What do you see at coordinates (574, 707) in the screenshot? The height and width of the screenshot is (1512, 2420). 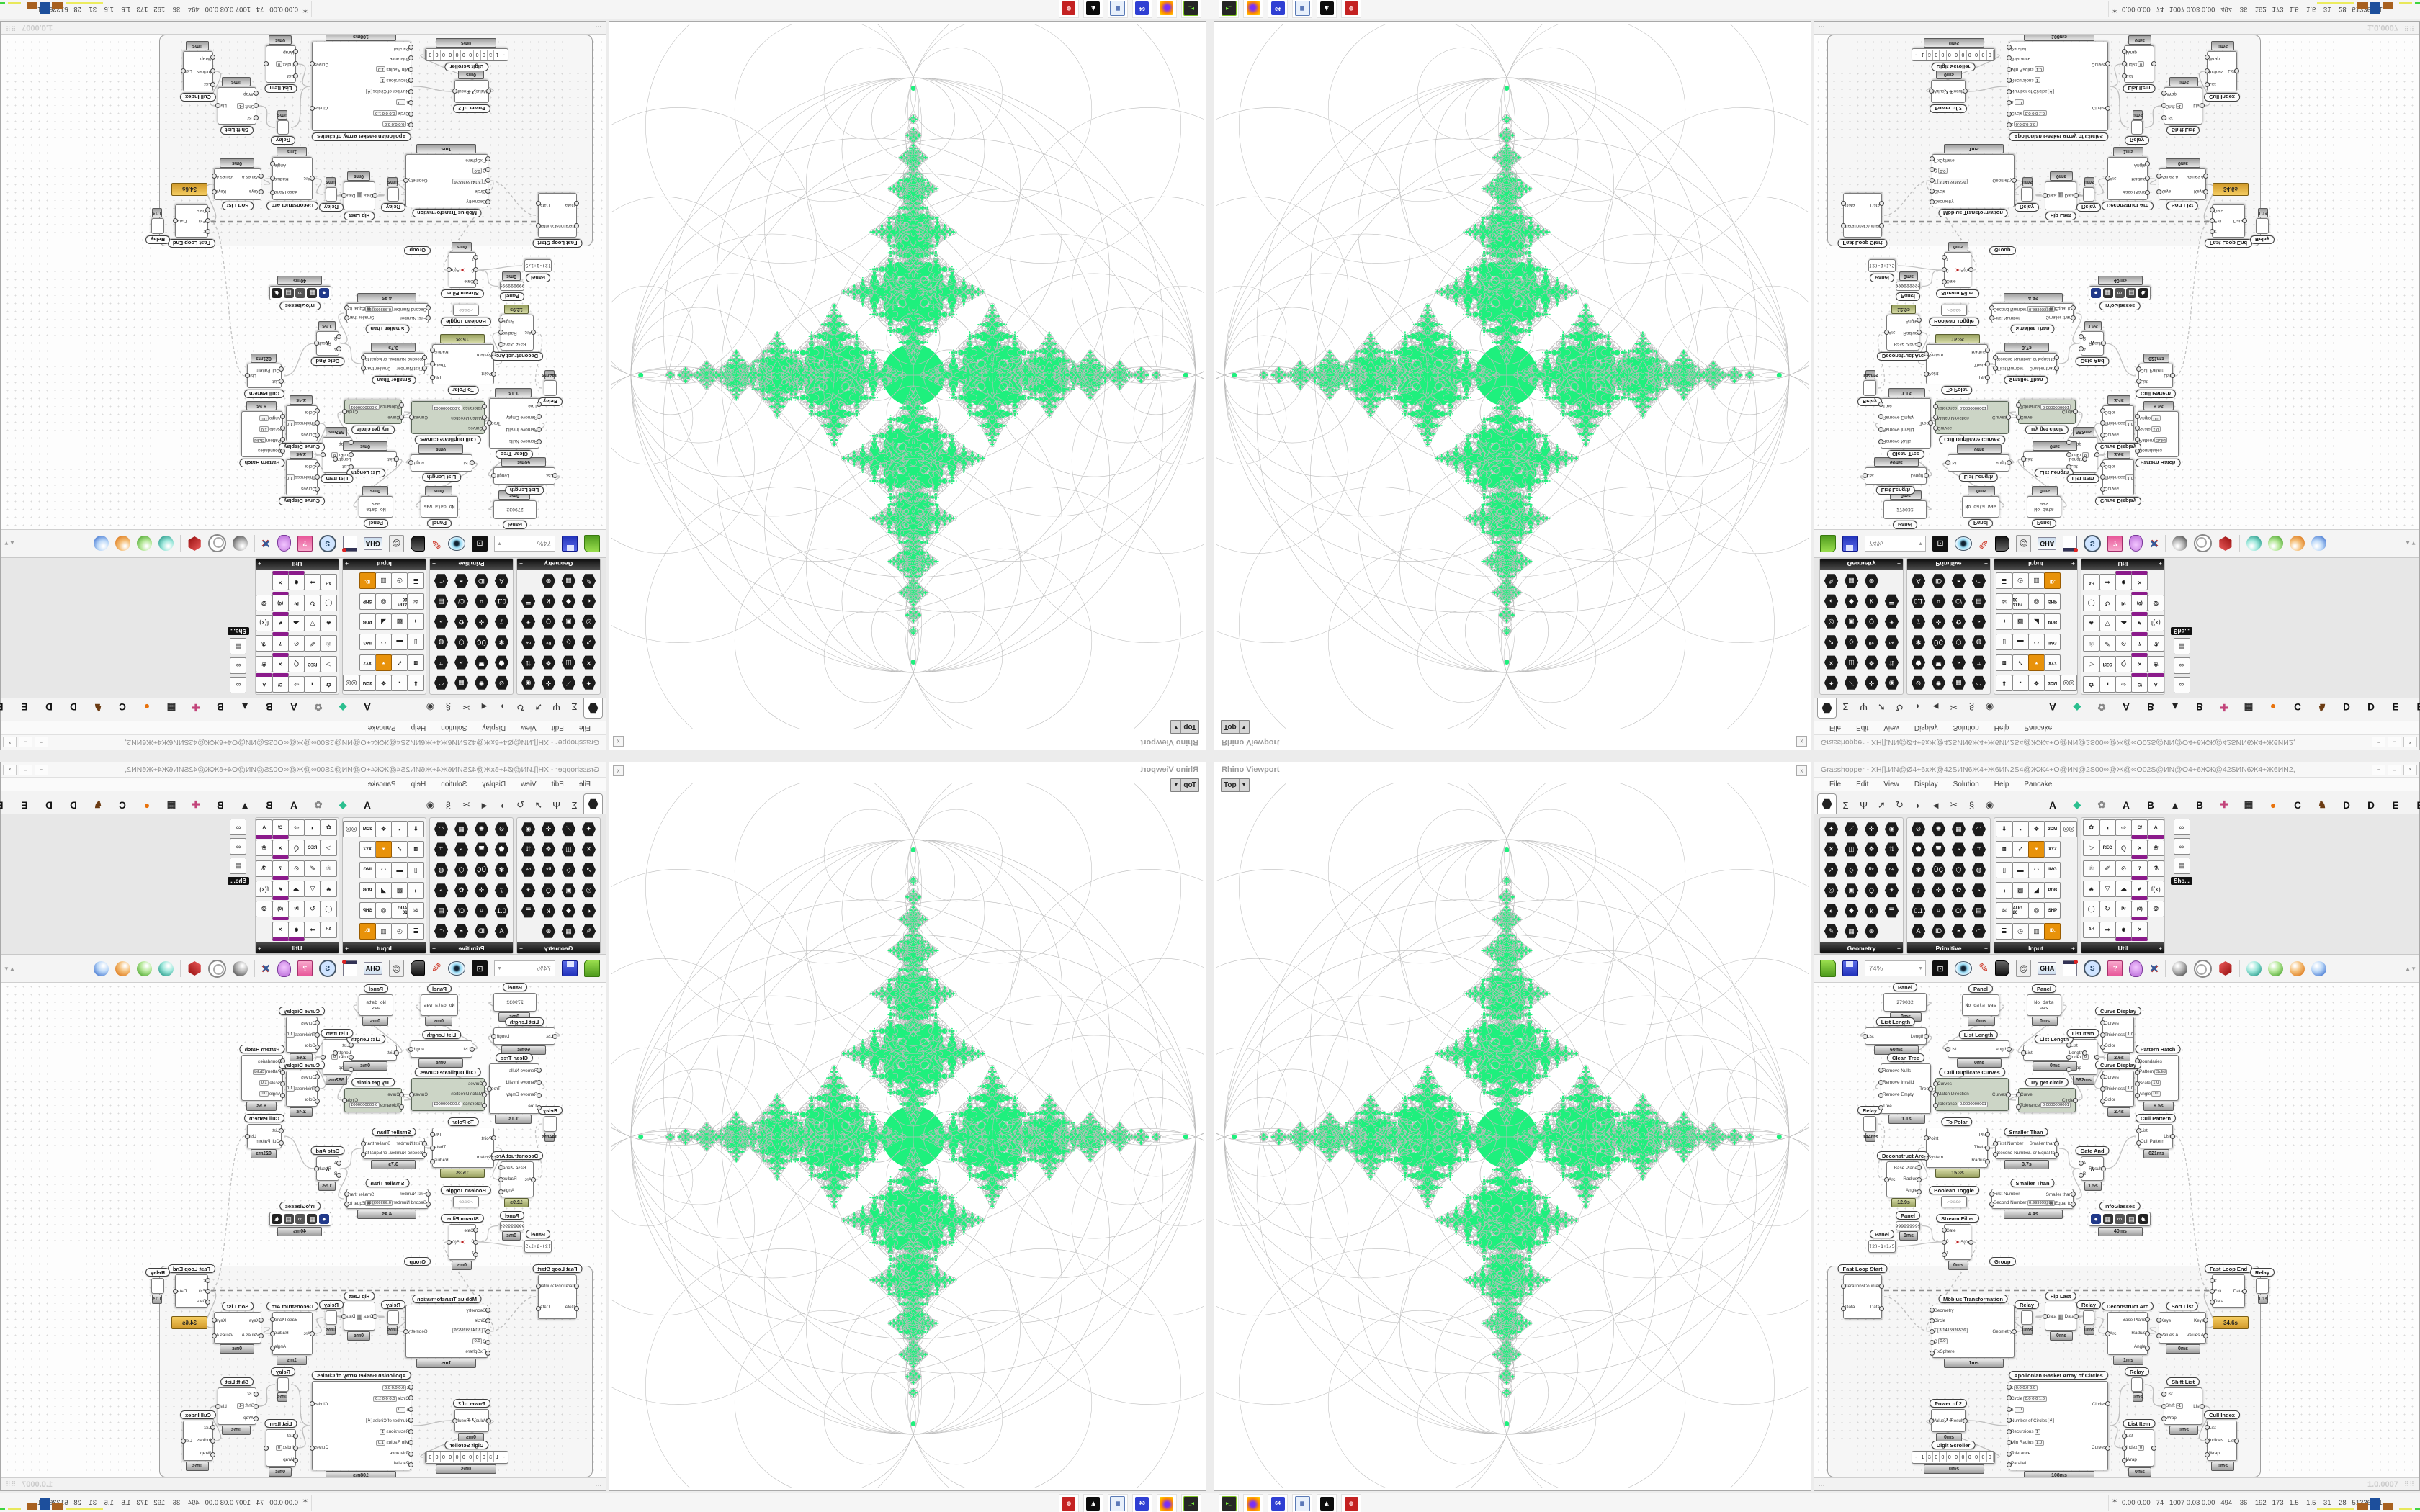 I see `tab-icon-0: Σ` at bounding box center [574, 707].